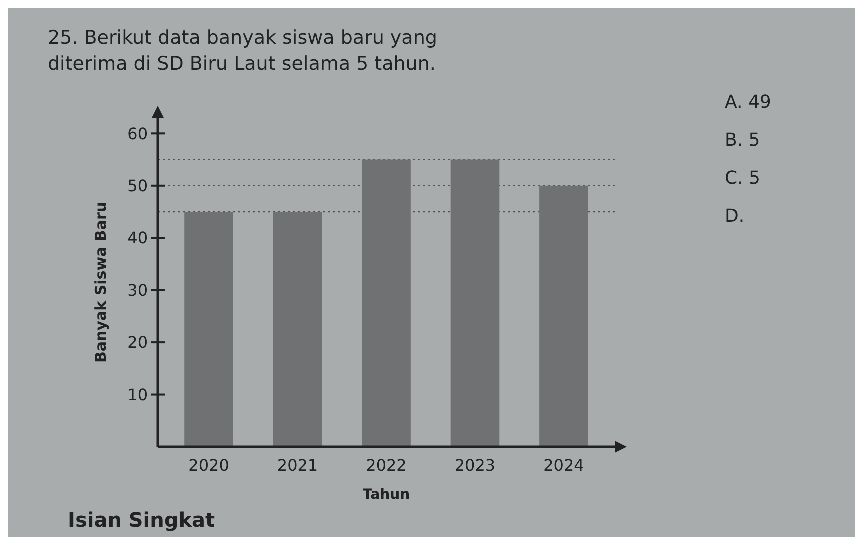  What do you see at coordinates (748, 102) in the screenshot?
I see `text: A. 49` at bounding box center [748, 102].